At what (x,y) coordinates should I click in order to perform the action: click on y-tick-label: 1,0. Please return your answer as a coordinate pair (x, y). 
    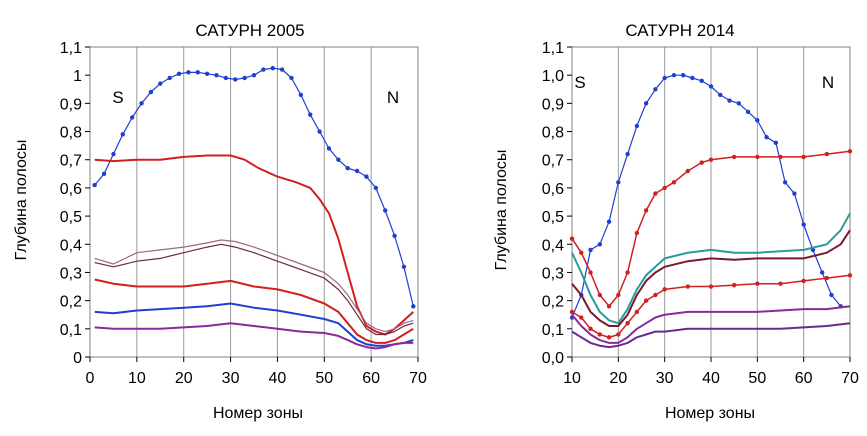
    Looking at the image, I should click on (553, 76).